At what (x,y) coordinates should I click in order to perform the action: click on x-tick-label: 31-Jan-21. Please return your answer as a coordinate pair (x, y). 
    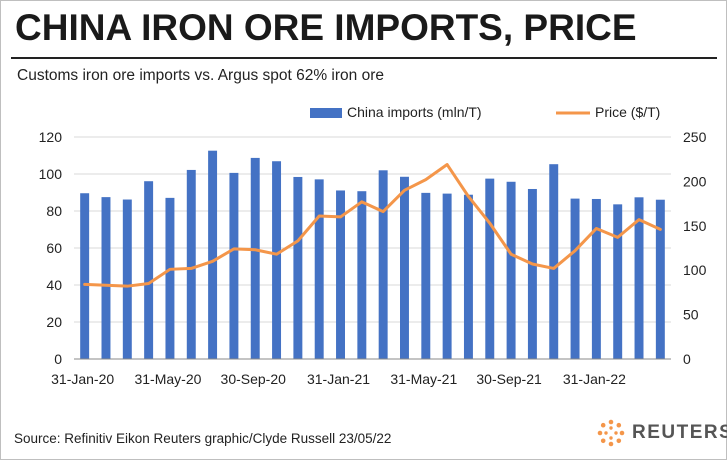
    Looking at the image, I should click on (338, 379).